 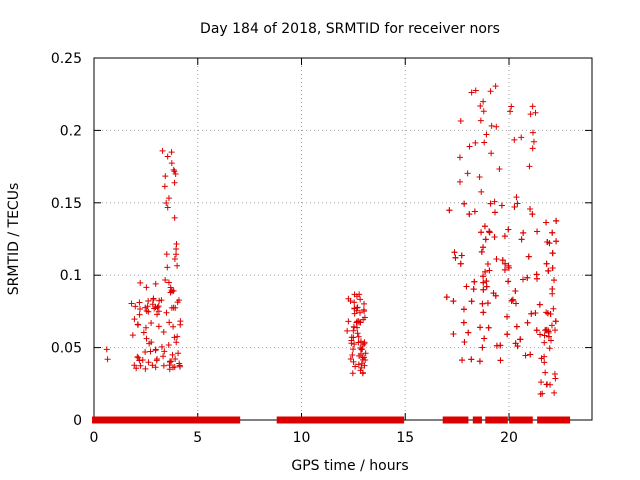 What do you see at coordinates (71, 276) in the screenshot?
I see `y-tick-label: 0.1` at bounding box center [71, 276].